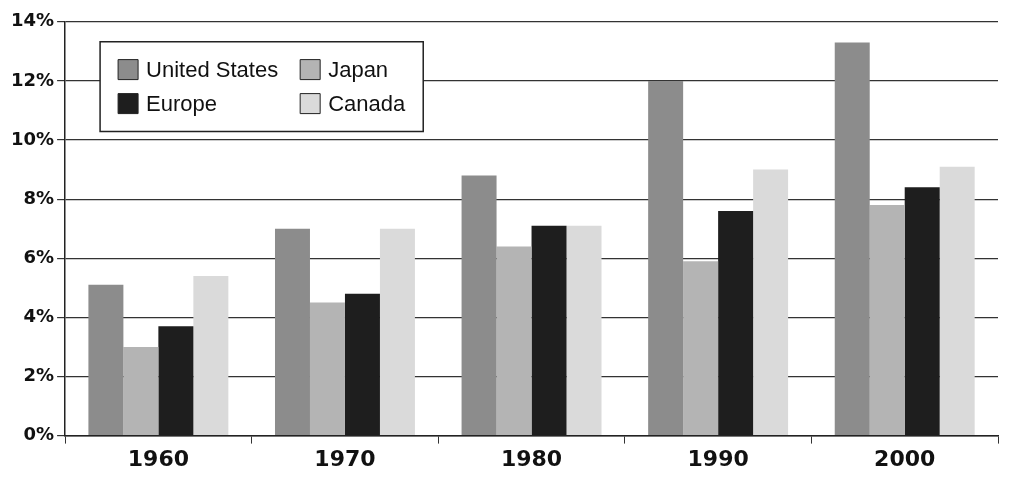 The image size is (1016, 484). Describe the element at coordinates (39, 197) in the screenshot. I see `y-tick-label: 8%` at that location.